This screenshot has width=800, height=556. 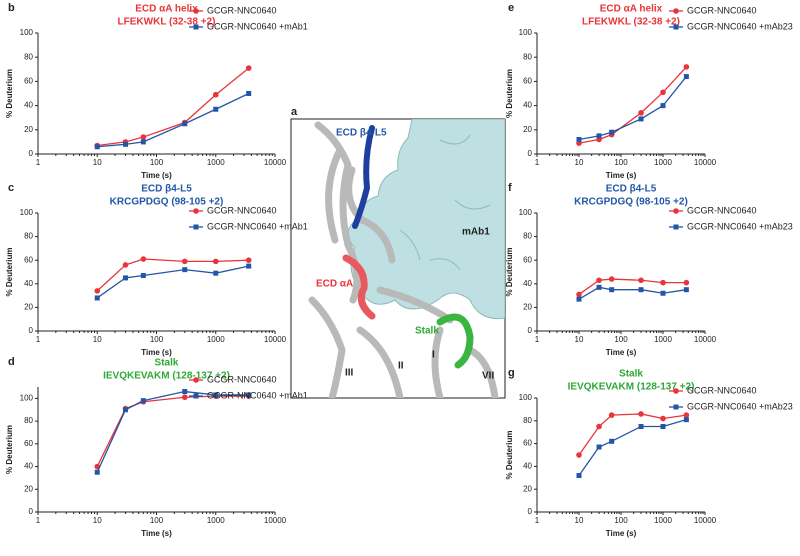 What do you see at coordinates (511, 373) in the screenshot?
I see `panel-label: g` at bounding box center [511, 373].